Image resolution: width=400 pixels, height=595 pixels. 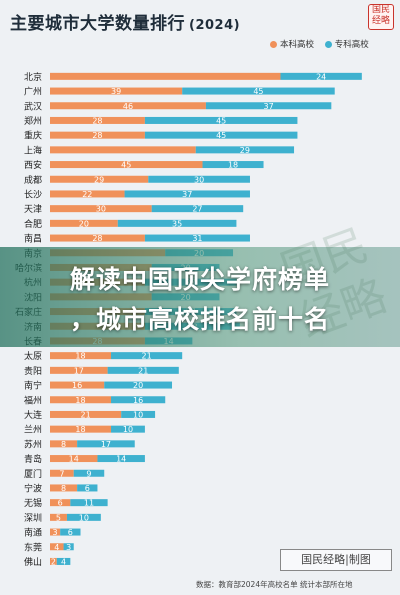 I want to click on category-label: 福州, so click(x=33, y=400).